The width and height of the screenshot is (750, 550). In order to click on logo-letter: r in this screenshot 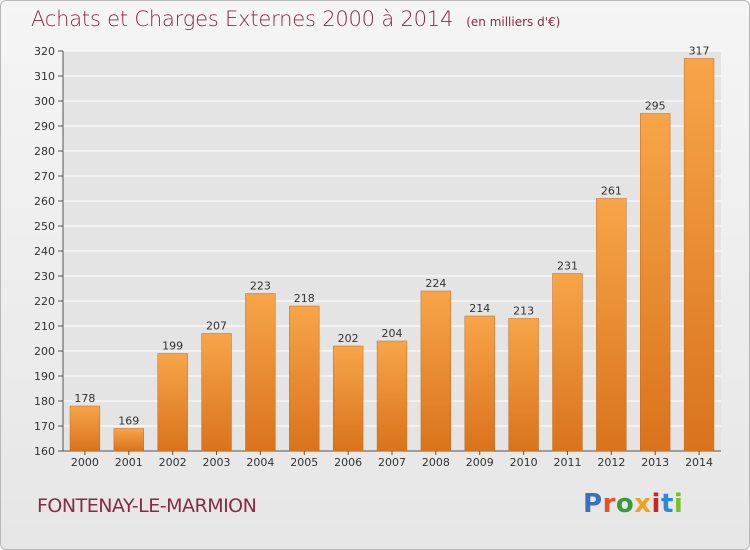, I will do `click(609, 504)`.